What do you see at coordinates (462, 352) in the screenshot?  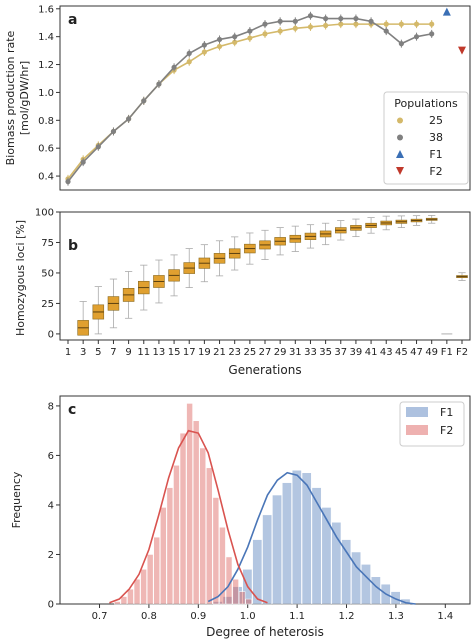 I see `x-tick-label: F2` at bounding box center [462, 352].